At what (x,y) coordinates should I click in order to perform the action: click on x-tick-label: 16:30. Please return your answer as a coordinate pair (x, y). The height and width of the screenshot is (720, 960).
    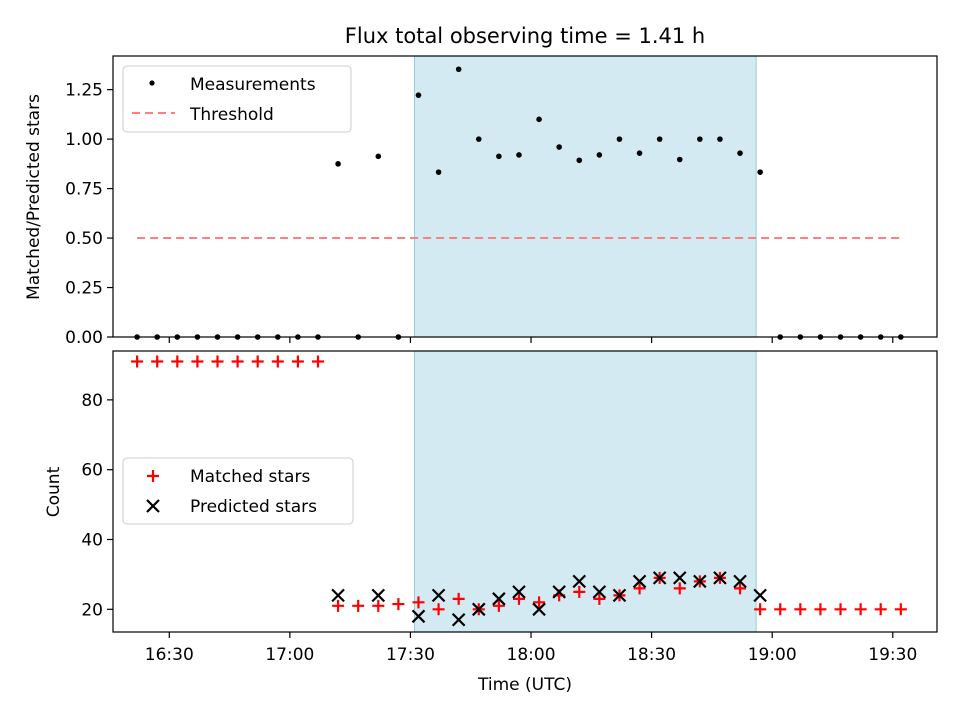
    Looking at the image, I should click on (169, 655).